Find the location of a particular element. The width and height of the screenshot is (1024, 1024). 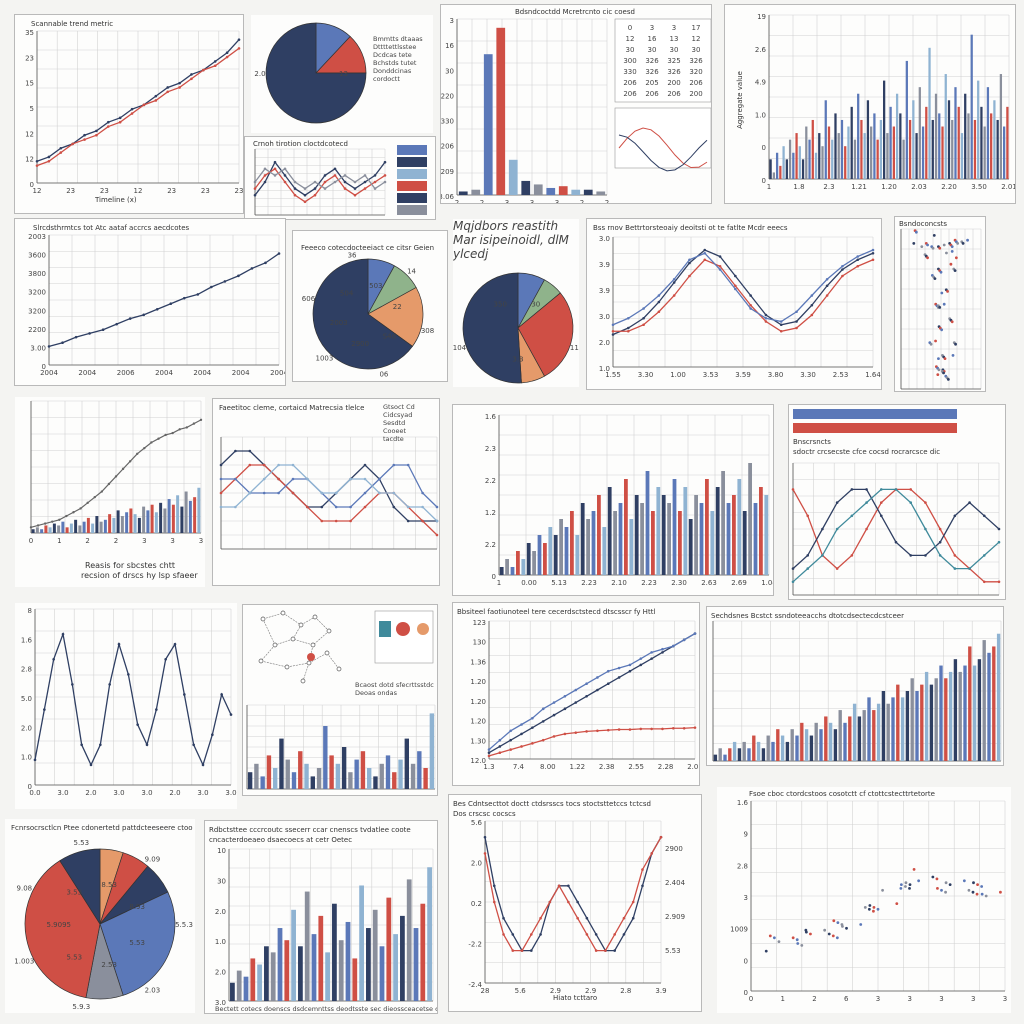

y-tick-label: 1.20 is located at coordinates (478, 702).